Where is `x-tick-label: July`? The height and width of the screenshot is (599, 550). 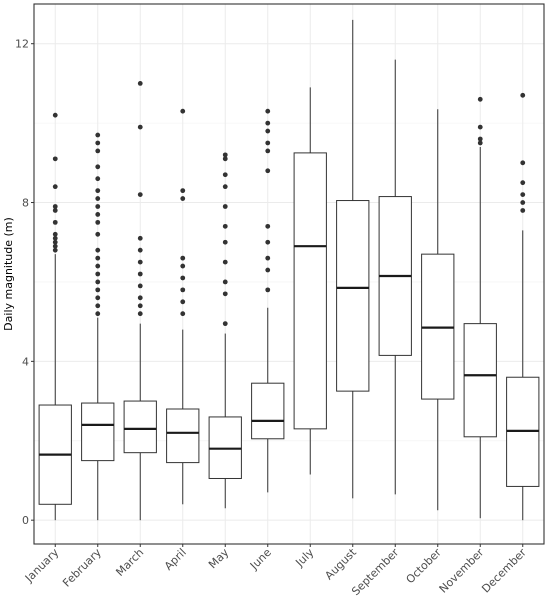
x-tick-label: July is located at coordinates (304, 558).